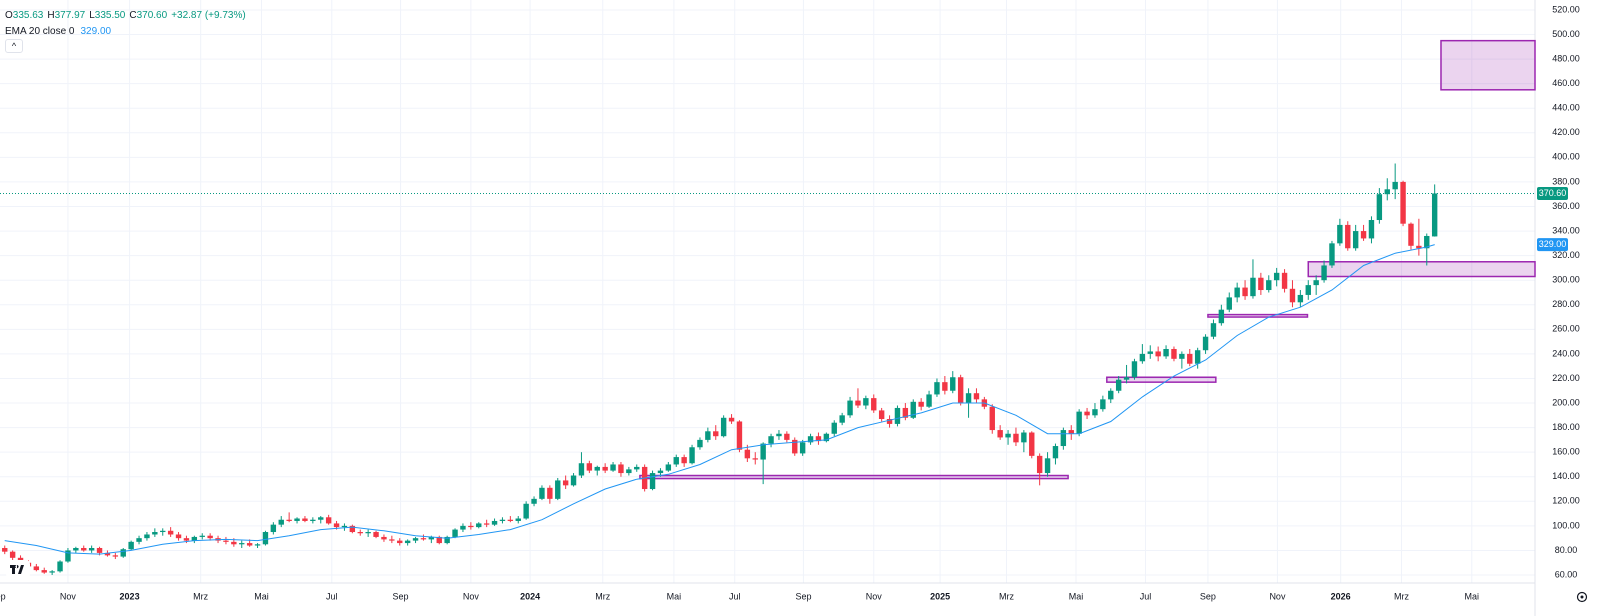 Image resolution: width=1600 pixels, height=616 pixels. What do you see at coordinates (1566, 58) in the screenshot?
I see `y-tick-label: 480.00` at bounding box center [1566, 58].